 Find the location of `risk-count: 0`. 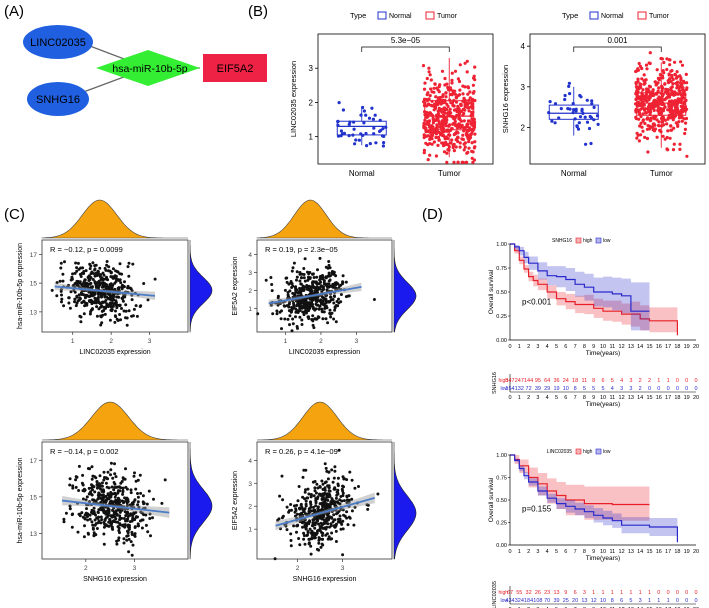

risk-count: 0 is located at coordinates (658, 389).